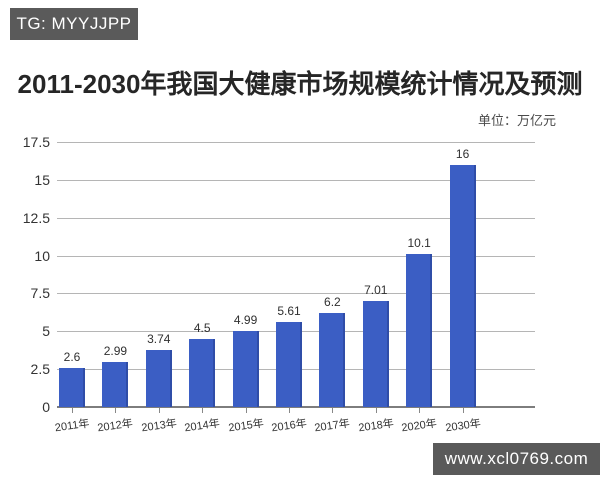  Describe the element at coordinates (36, 142) in the screenshot. I see `y-axis-tick-label: 17.5` at that location.